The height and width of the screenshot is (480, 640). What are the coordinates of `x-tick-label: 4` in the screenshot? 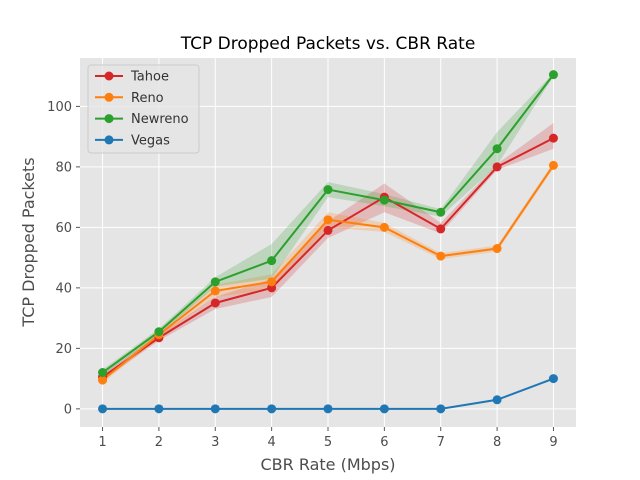 It's located at (271, 442).